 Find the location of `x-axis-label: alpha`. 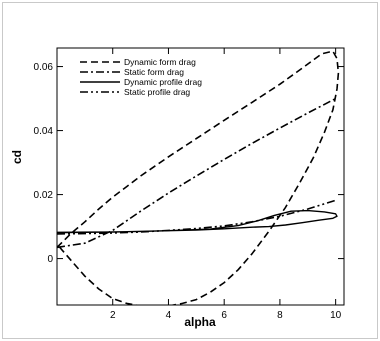

x-axis-label: alpha is located at coordinates (200, 322).